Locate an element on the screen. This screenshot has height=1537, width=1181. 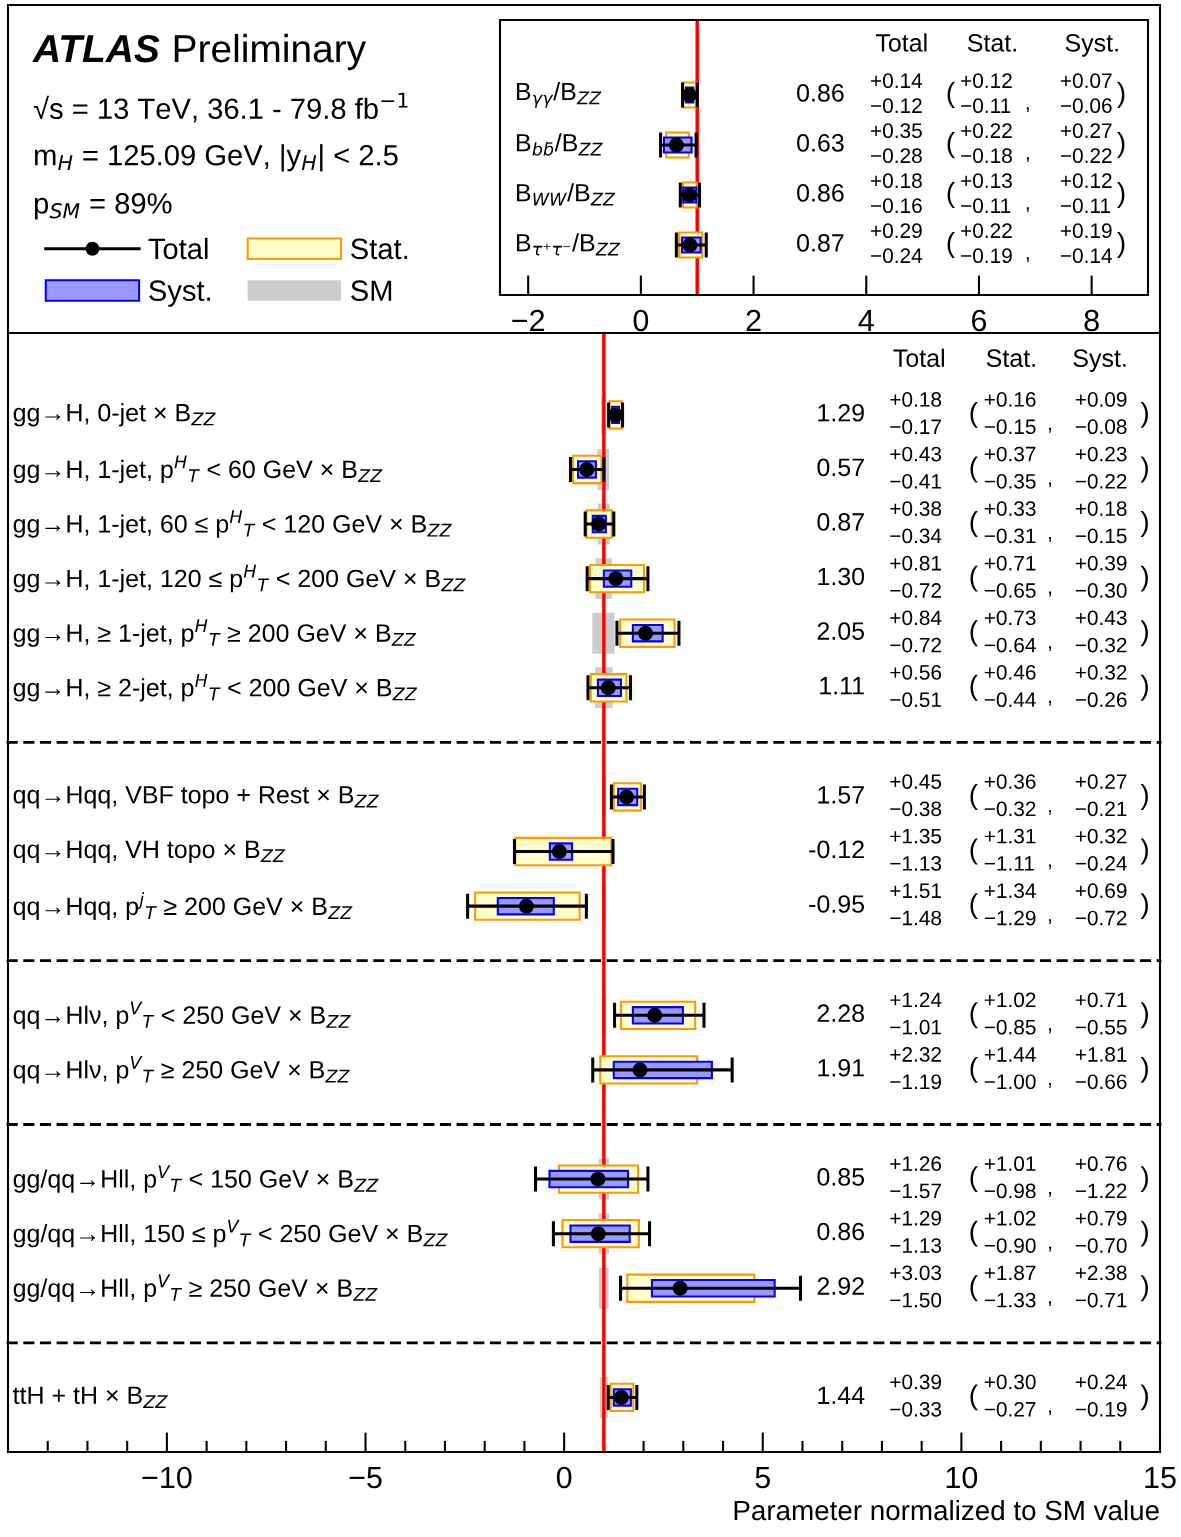
annotation: +0.81 is located at coordinates (915, 563).